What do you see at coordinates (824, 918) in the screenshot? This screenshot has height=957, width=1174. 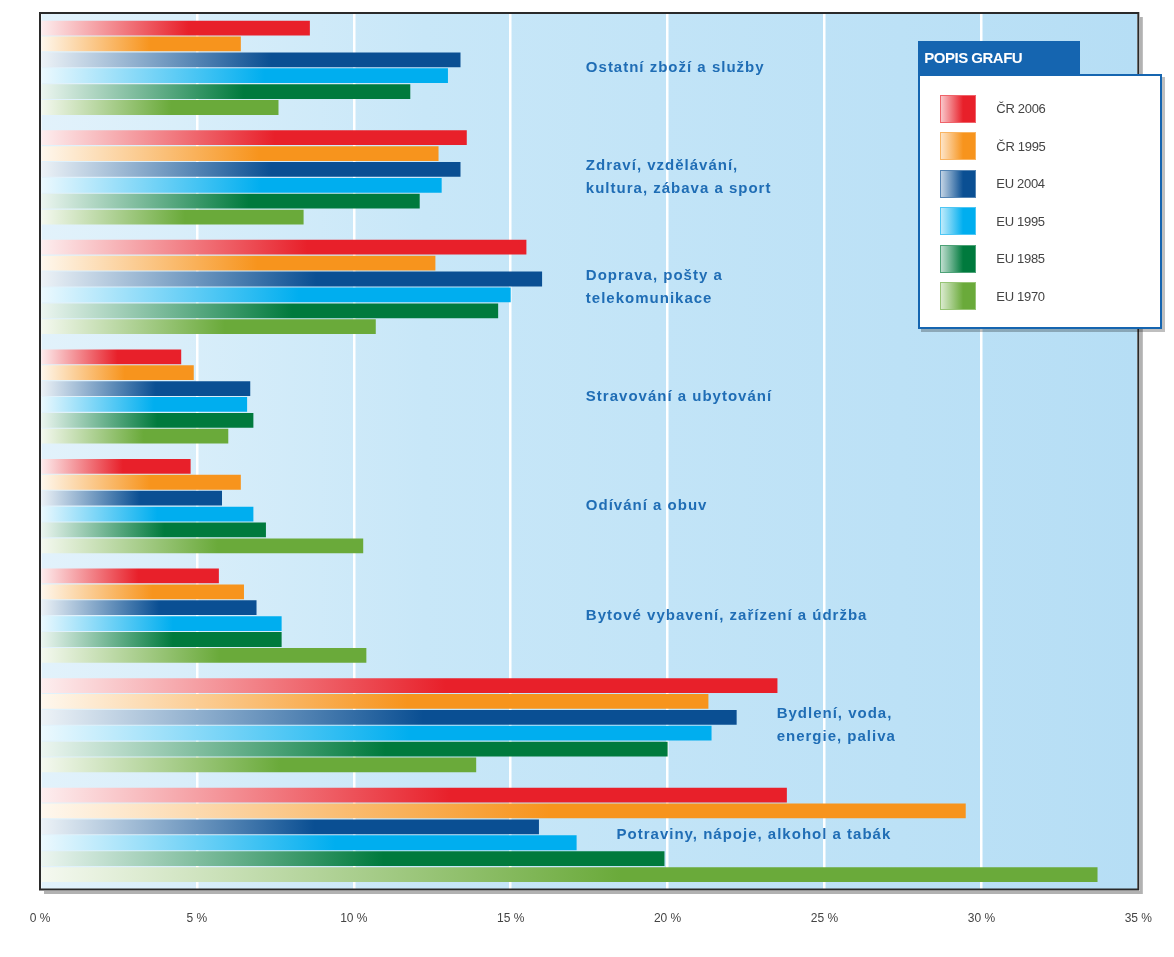 I see `x-tick-label: 25 %` at bounding box center [824, 918].